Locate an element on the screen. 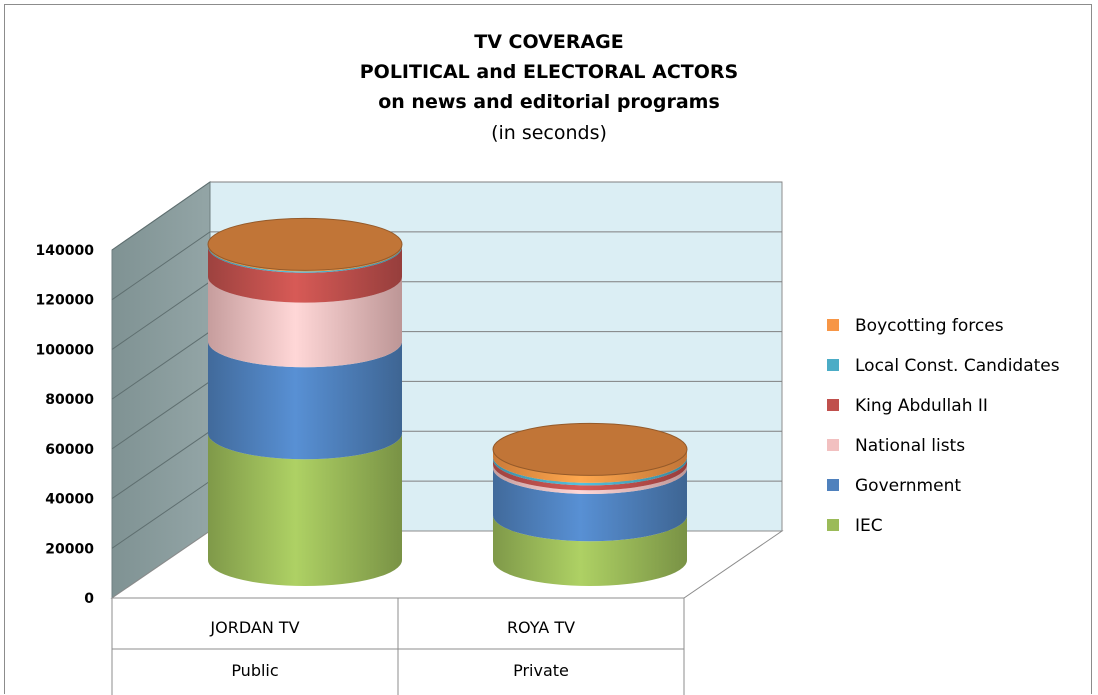  y-tick-label: 100000 is located at coordinates (65, 350).